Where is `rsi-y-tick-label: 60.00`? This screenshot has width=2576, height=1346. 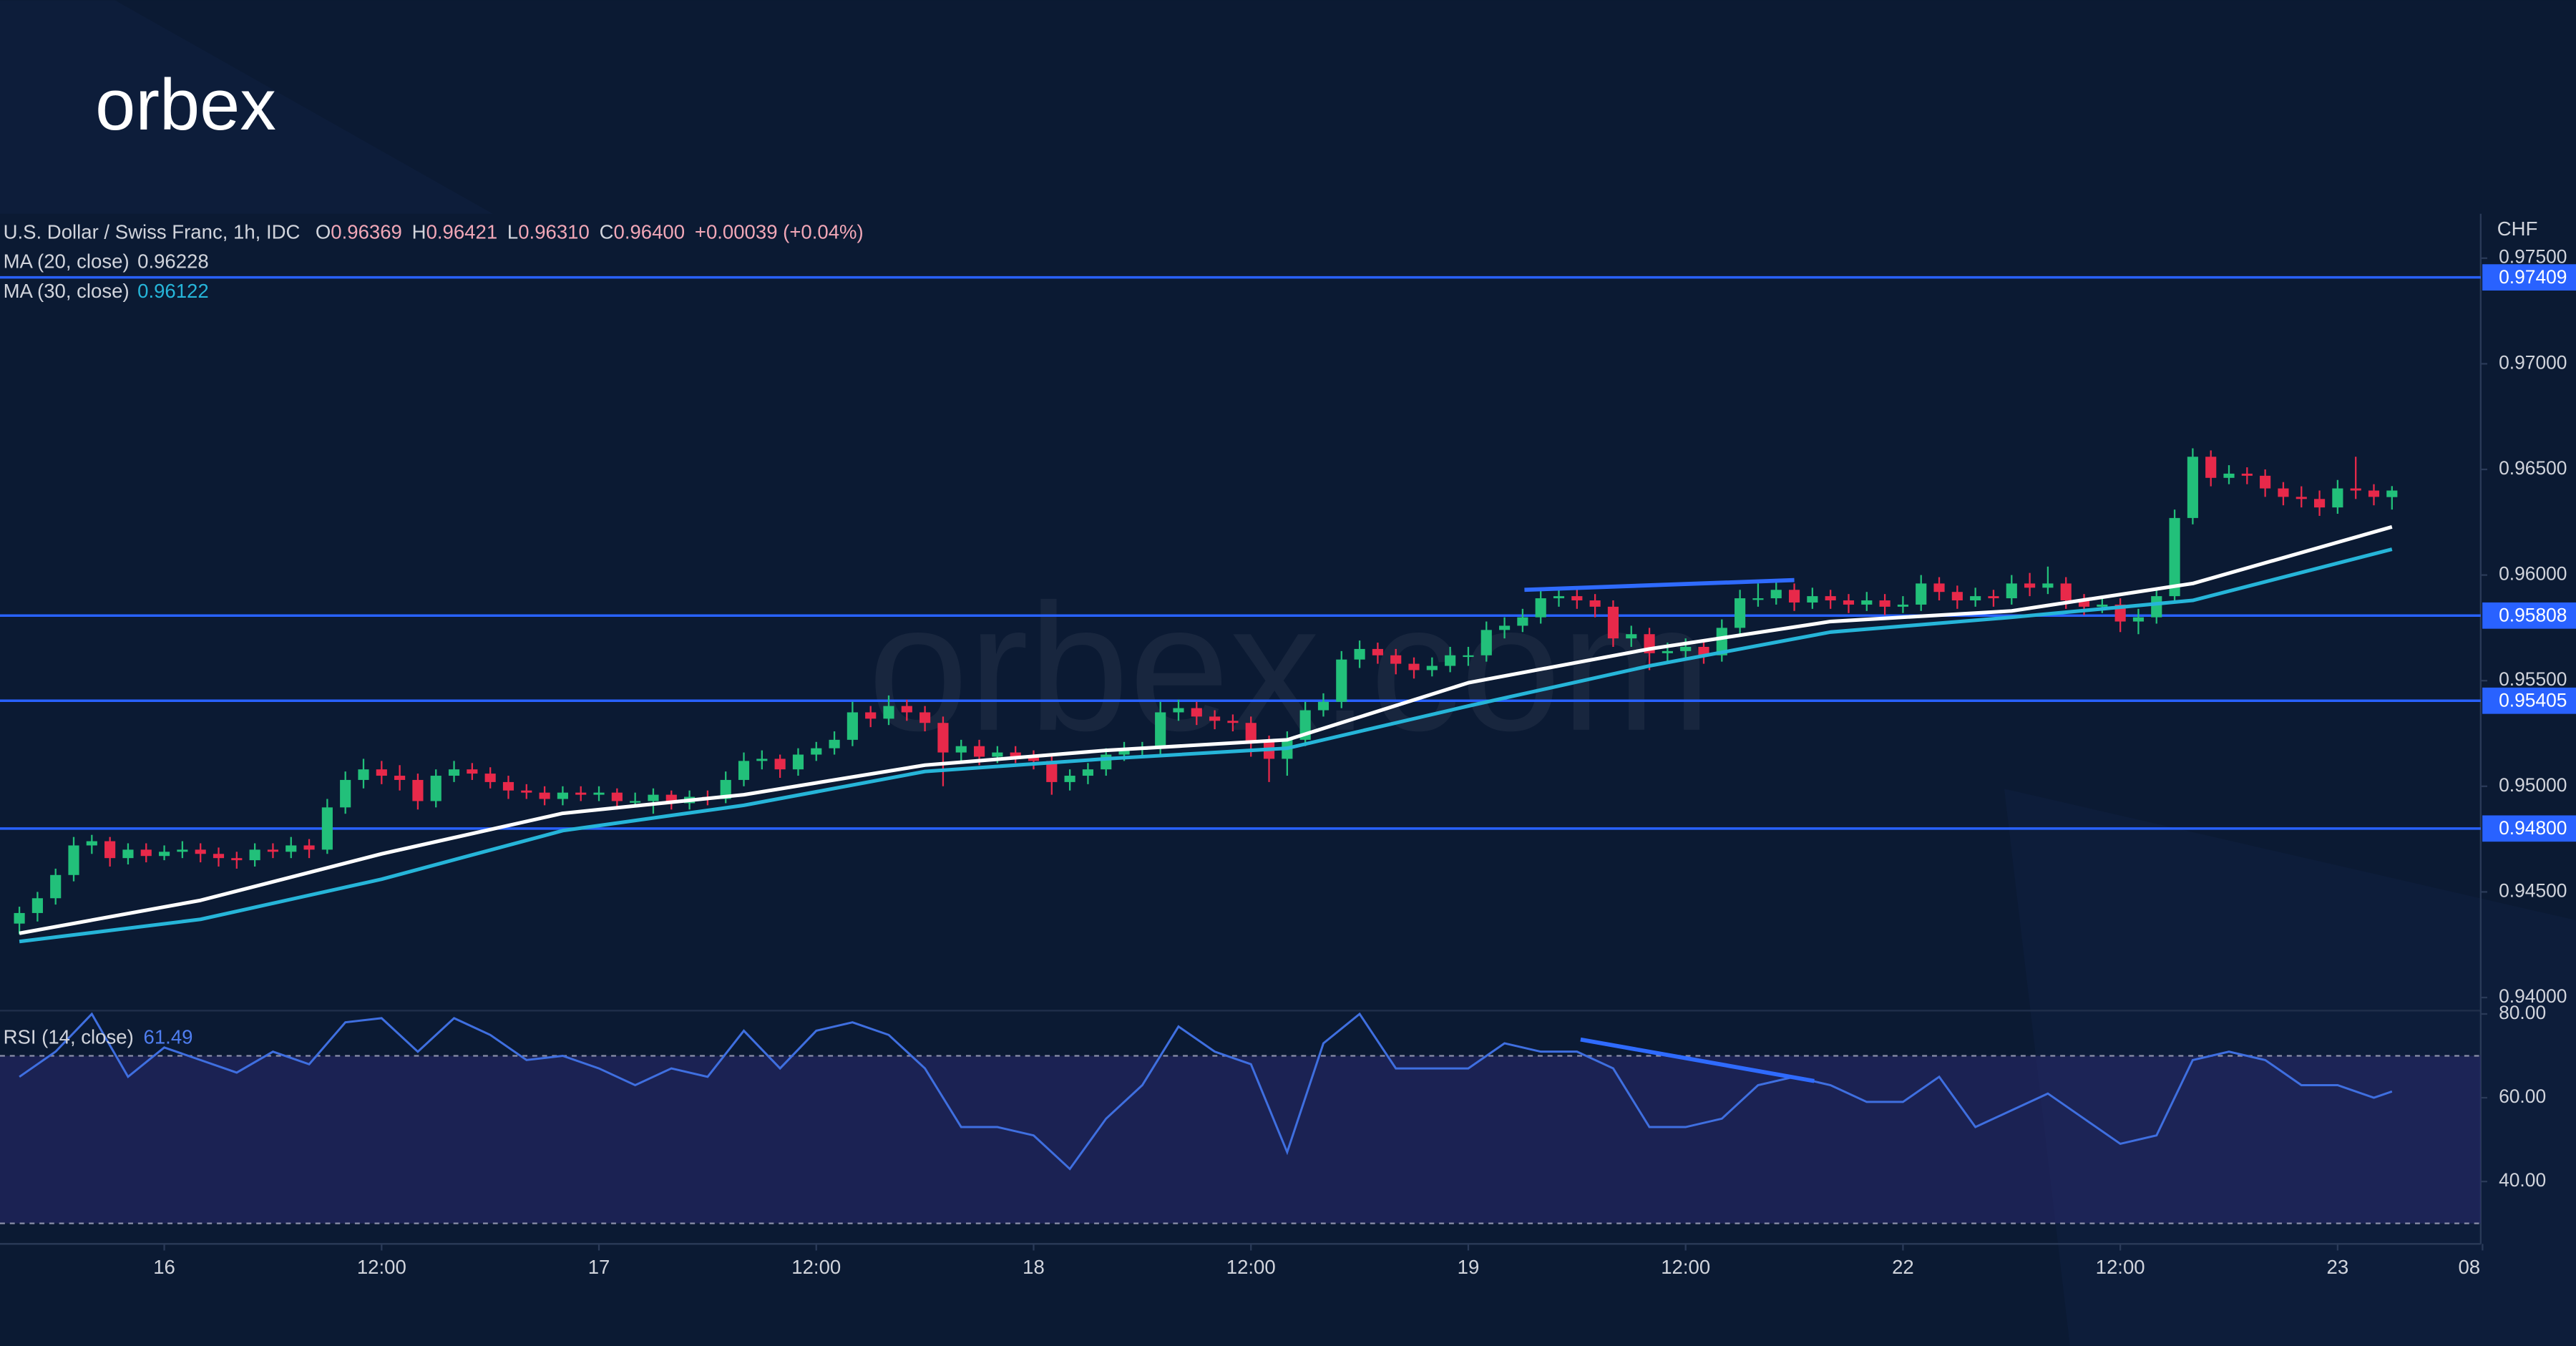 rsi-y-tick-label: 60.00 is located at coordinates (2522, 1096).